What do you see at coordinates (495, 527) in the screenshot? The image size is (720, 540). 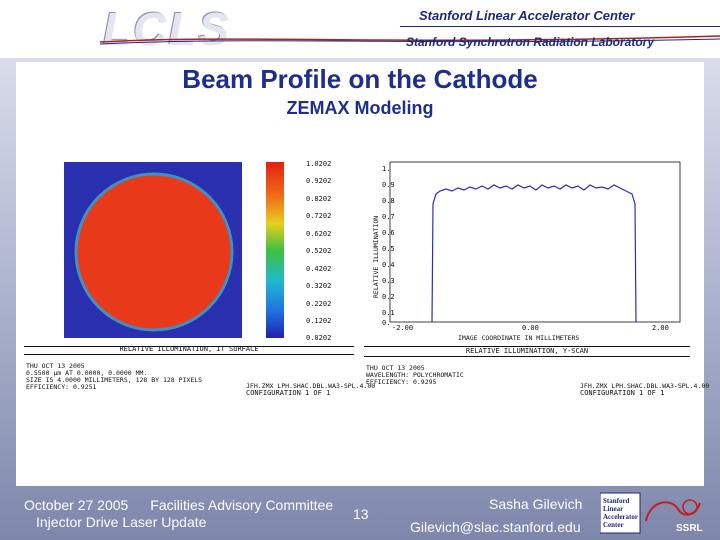 I see `footer-email: Gilevich@slac.stanford.edu` at bounding box center [495, 527].